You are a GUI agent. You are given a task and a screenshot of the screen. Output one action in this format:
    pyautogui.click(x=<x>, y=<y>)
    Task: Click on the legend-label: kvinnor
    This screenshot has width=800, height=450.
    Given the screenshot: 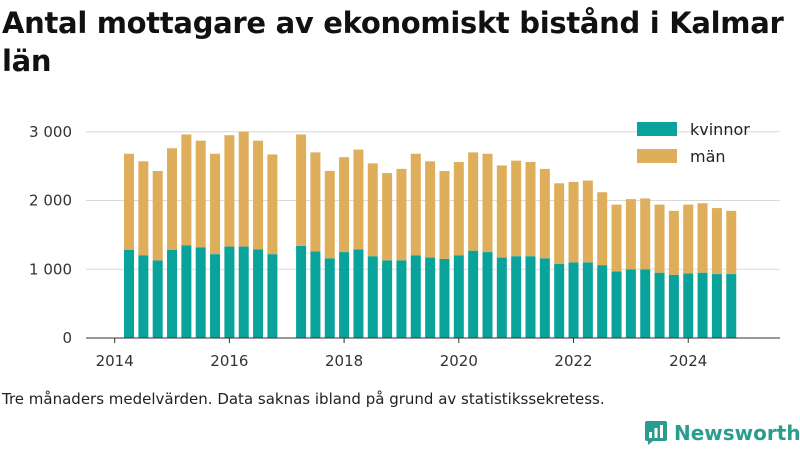 What is the action you would take?
    pyautogui.click(x=720, y=129)
    